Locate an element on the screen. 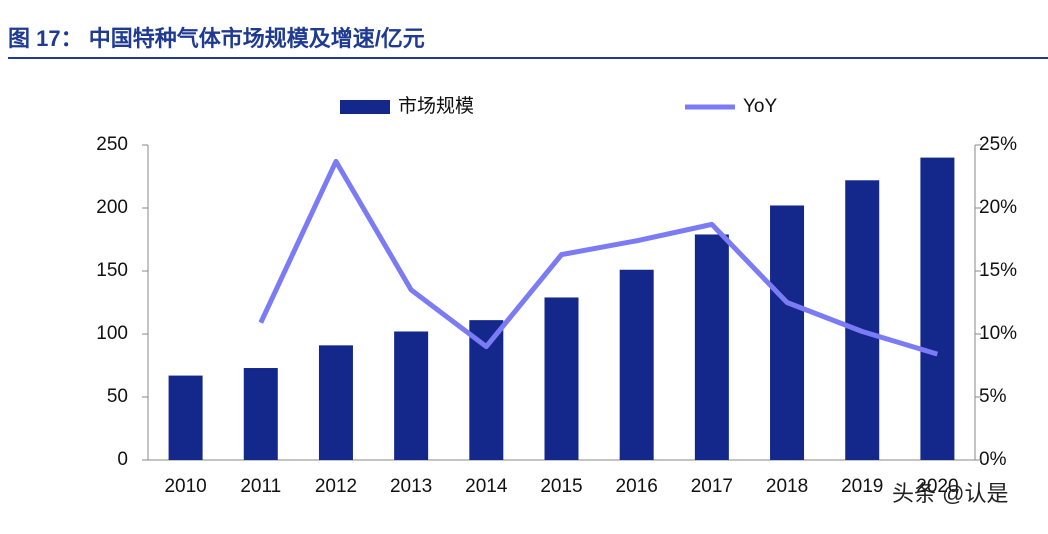  y-tick-label: 50 is located at coordinates (117, 396).